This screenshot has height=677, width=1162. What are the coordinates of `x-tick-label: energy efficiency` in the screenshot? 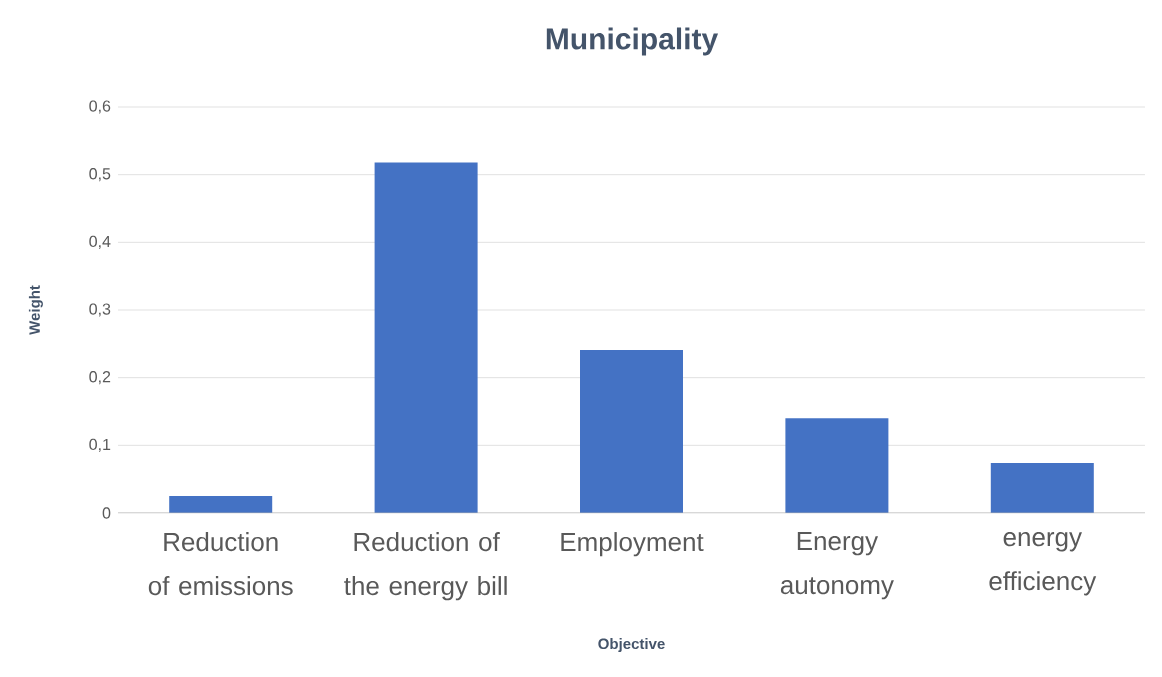 It's located at (1043, 564).